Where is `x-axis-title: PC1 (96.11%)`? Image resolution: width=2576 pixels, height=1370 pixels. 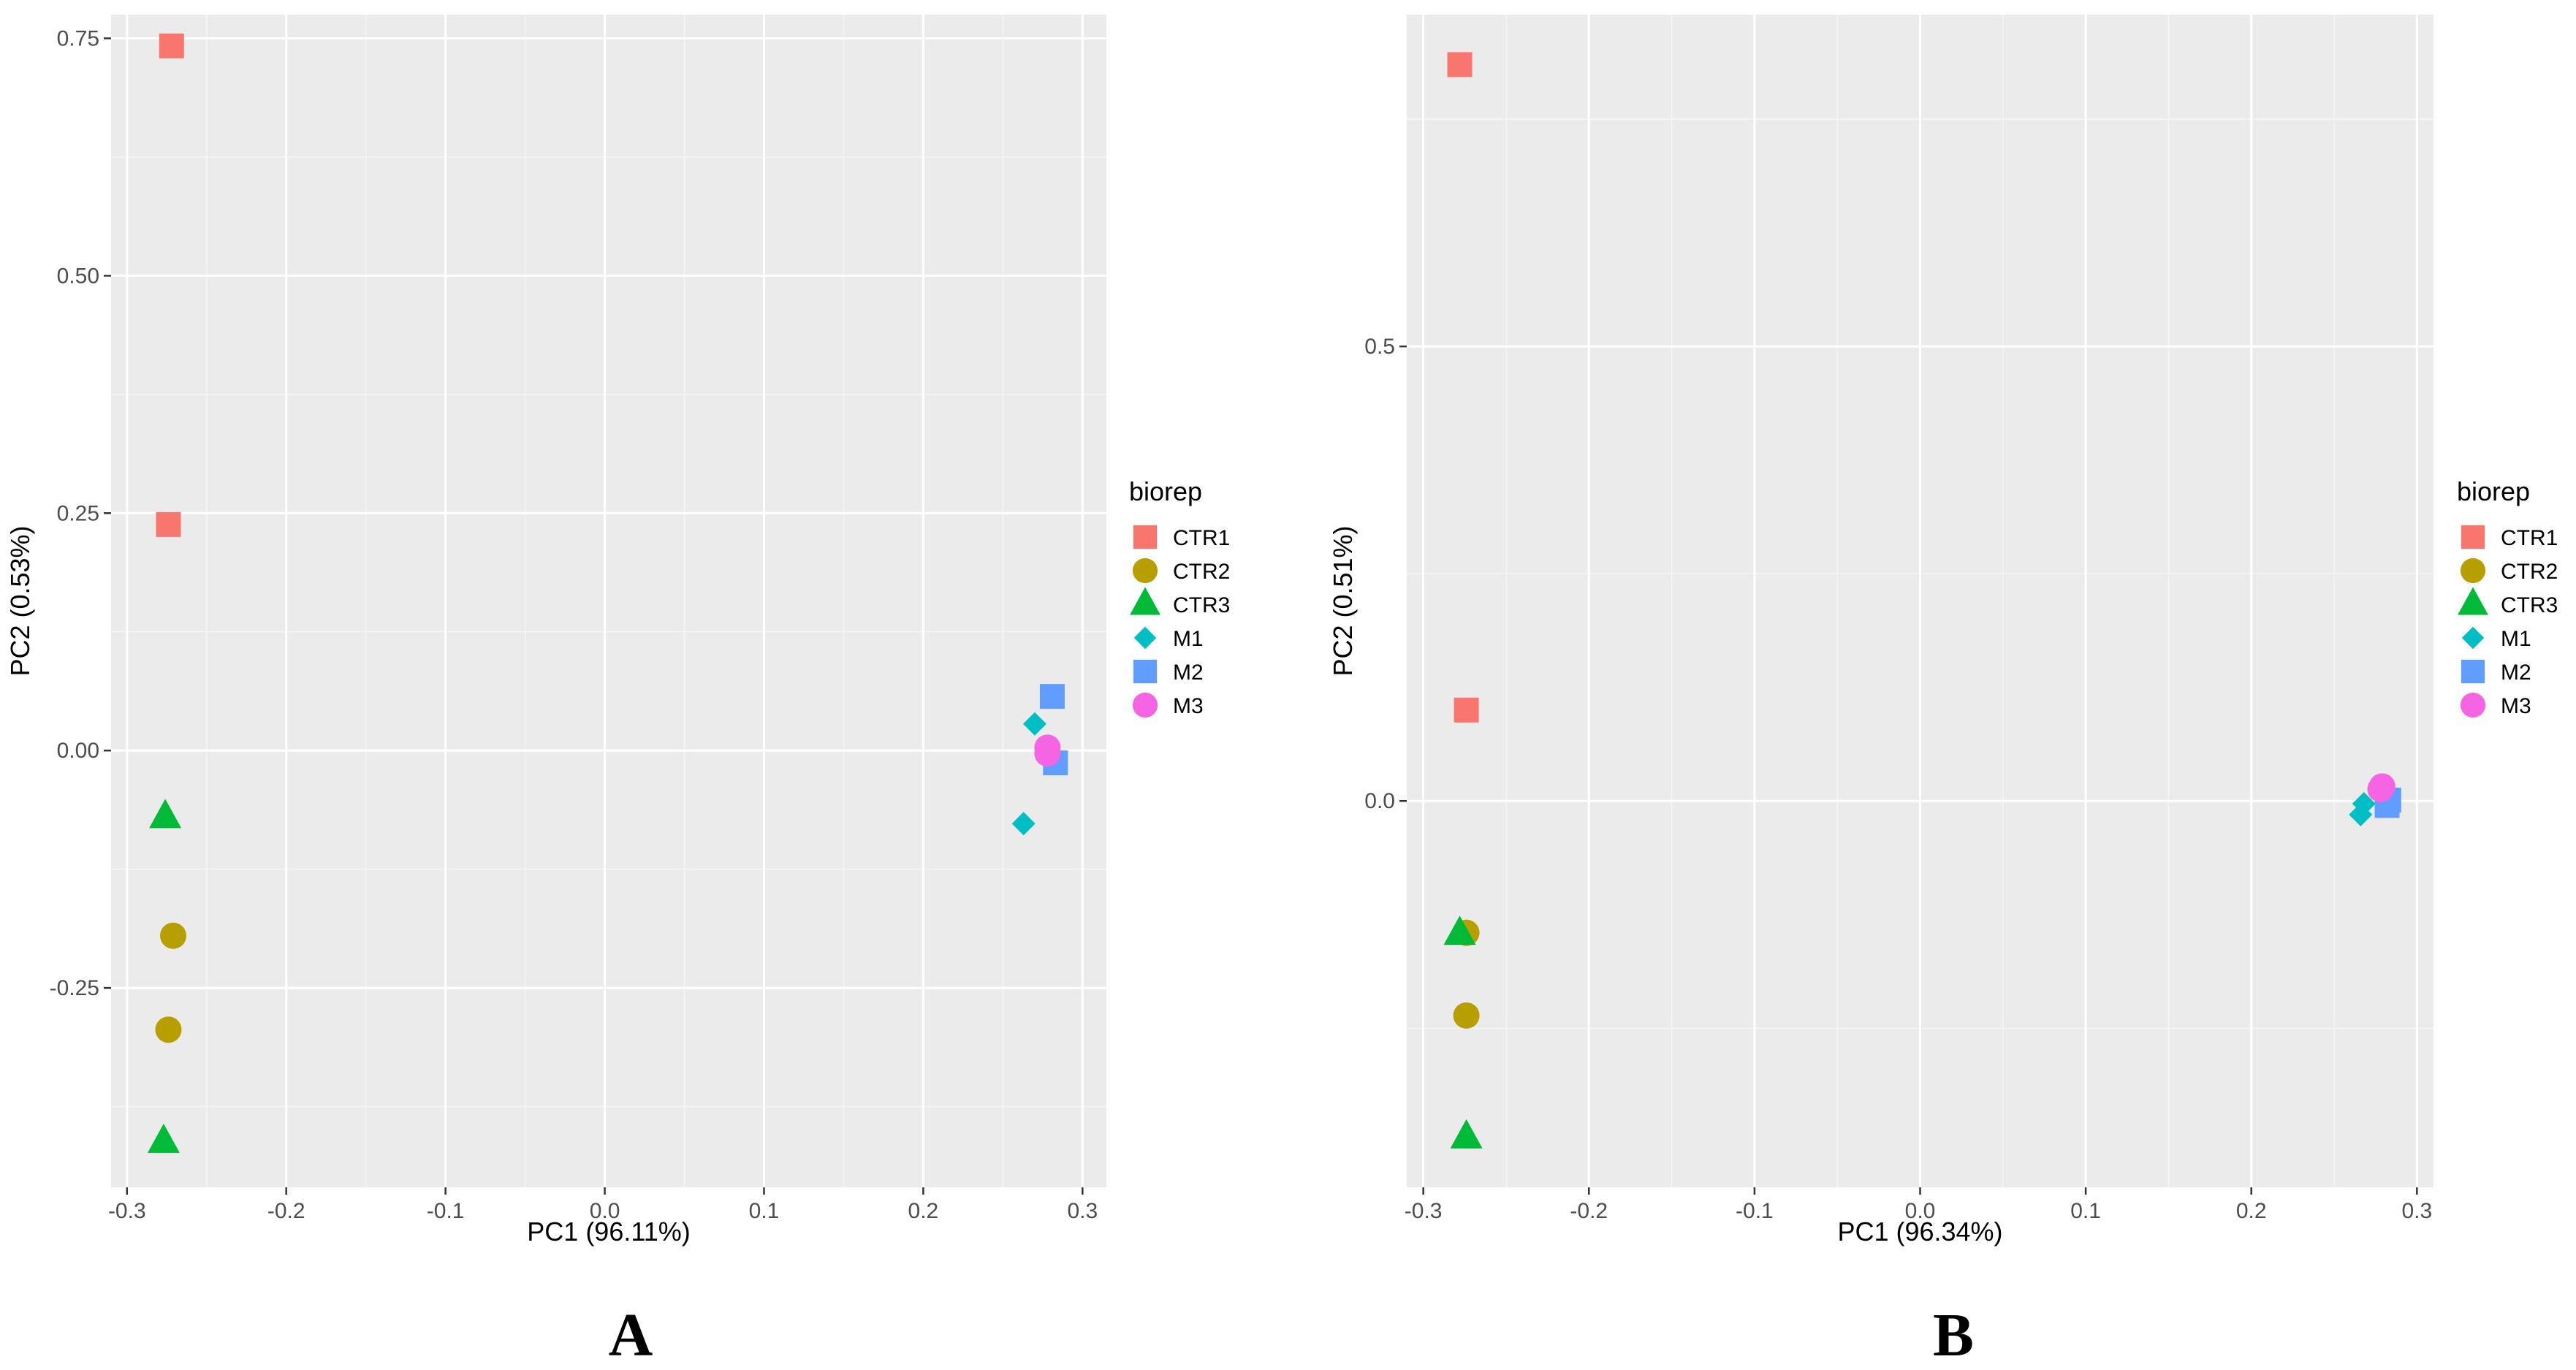 x-axis-title: PC1 (96.11%) is located at coordinates (608, 1232).